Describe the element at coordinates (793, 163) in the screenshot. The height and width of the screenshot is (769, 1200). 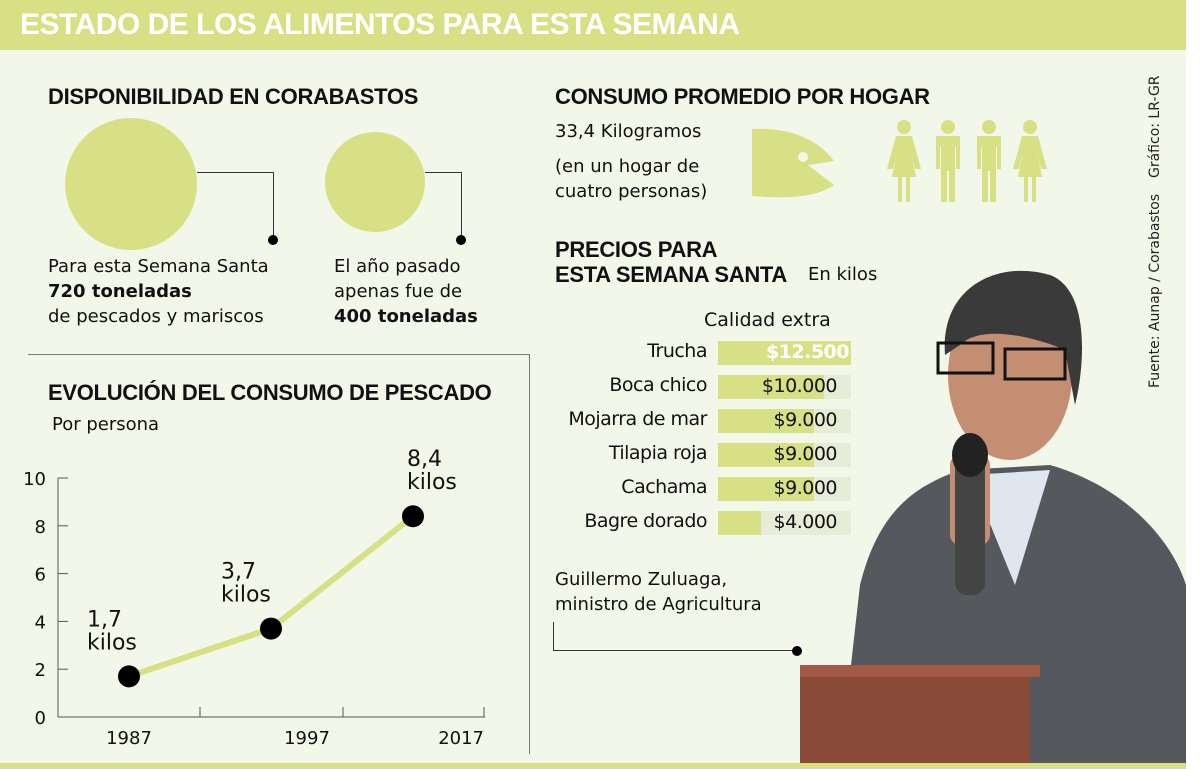
I see `fish-icon` at that location.